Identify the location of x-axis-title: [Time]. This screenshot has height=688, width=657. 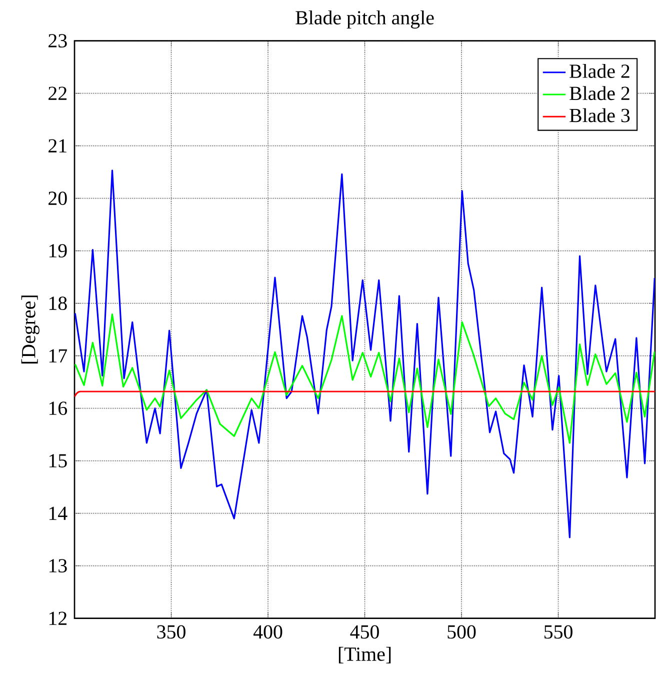
(364, 655).